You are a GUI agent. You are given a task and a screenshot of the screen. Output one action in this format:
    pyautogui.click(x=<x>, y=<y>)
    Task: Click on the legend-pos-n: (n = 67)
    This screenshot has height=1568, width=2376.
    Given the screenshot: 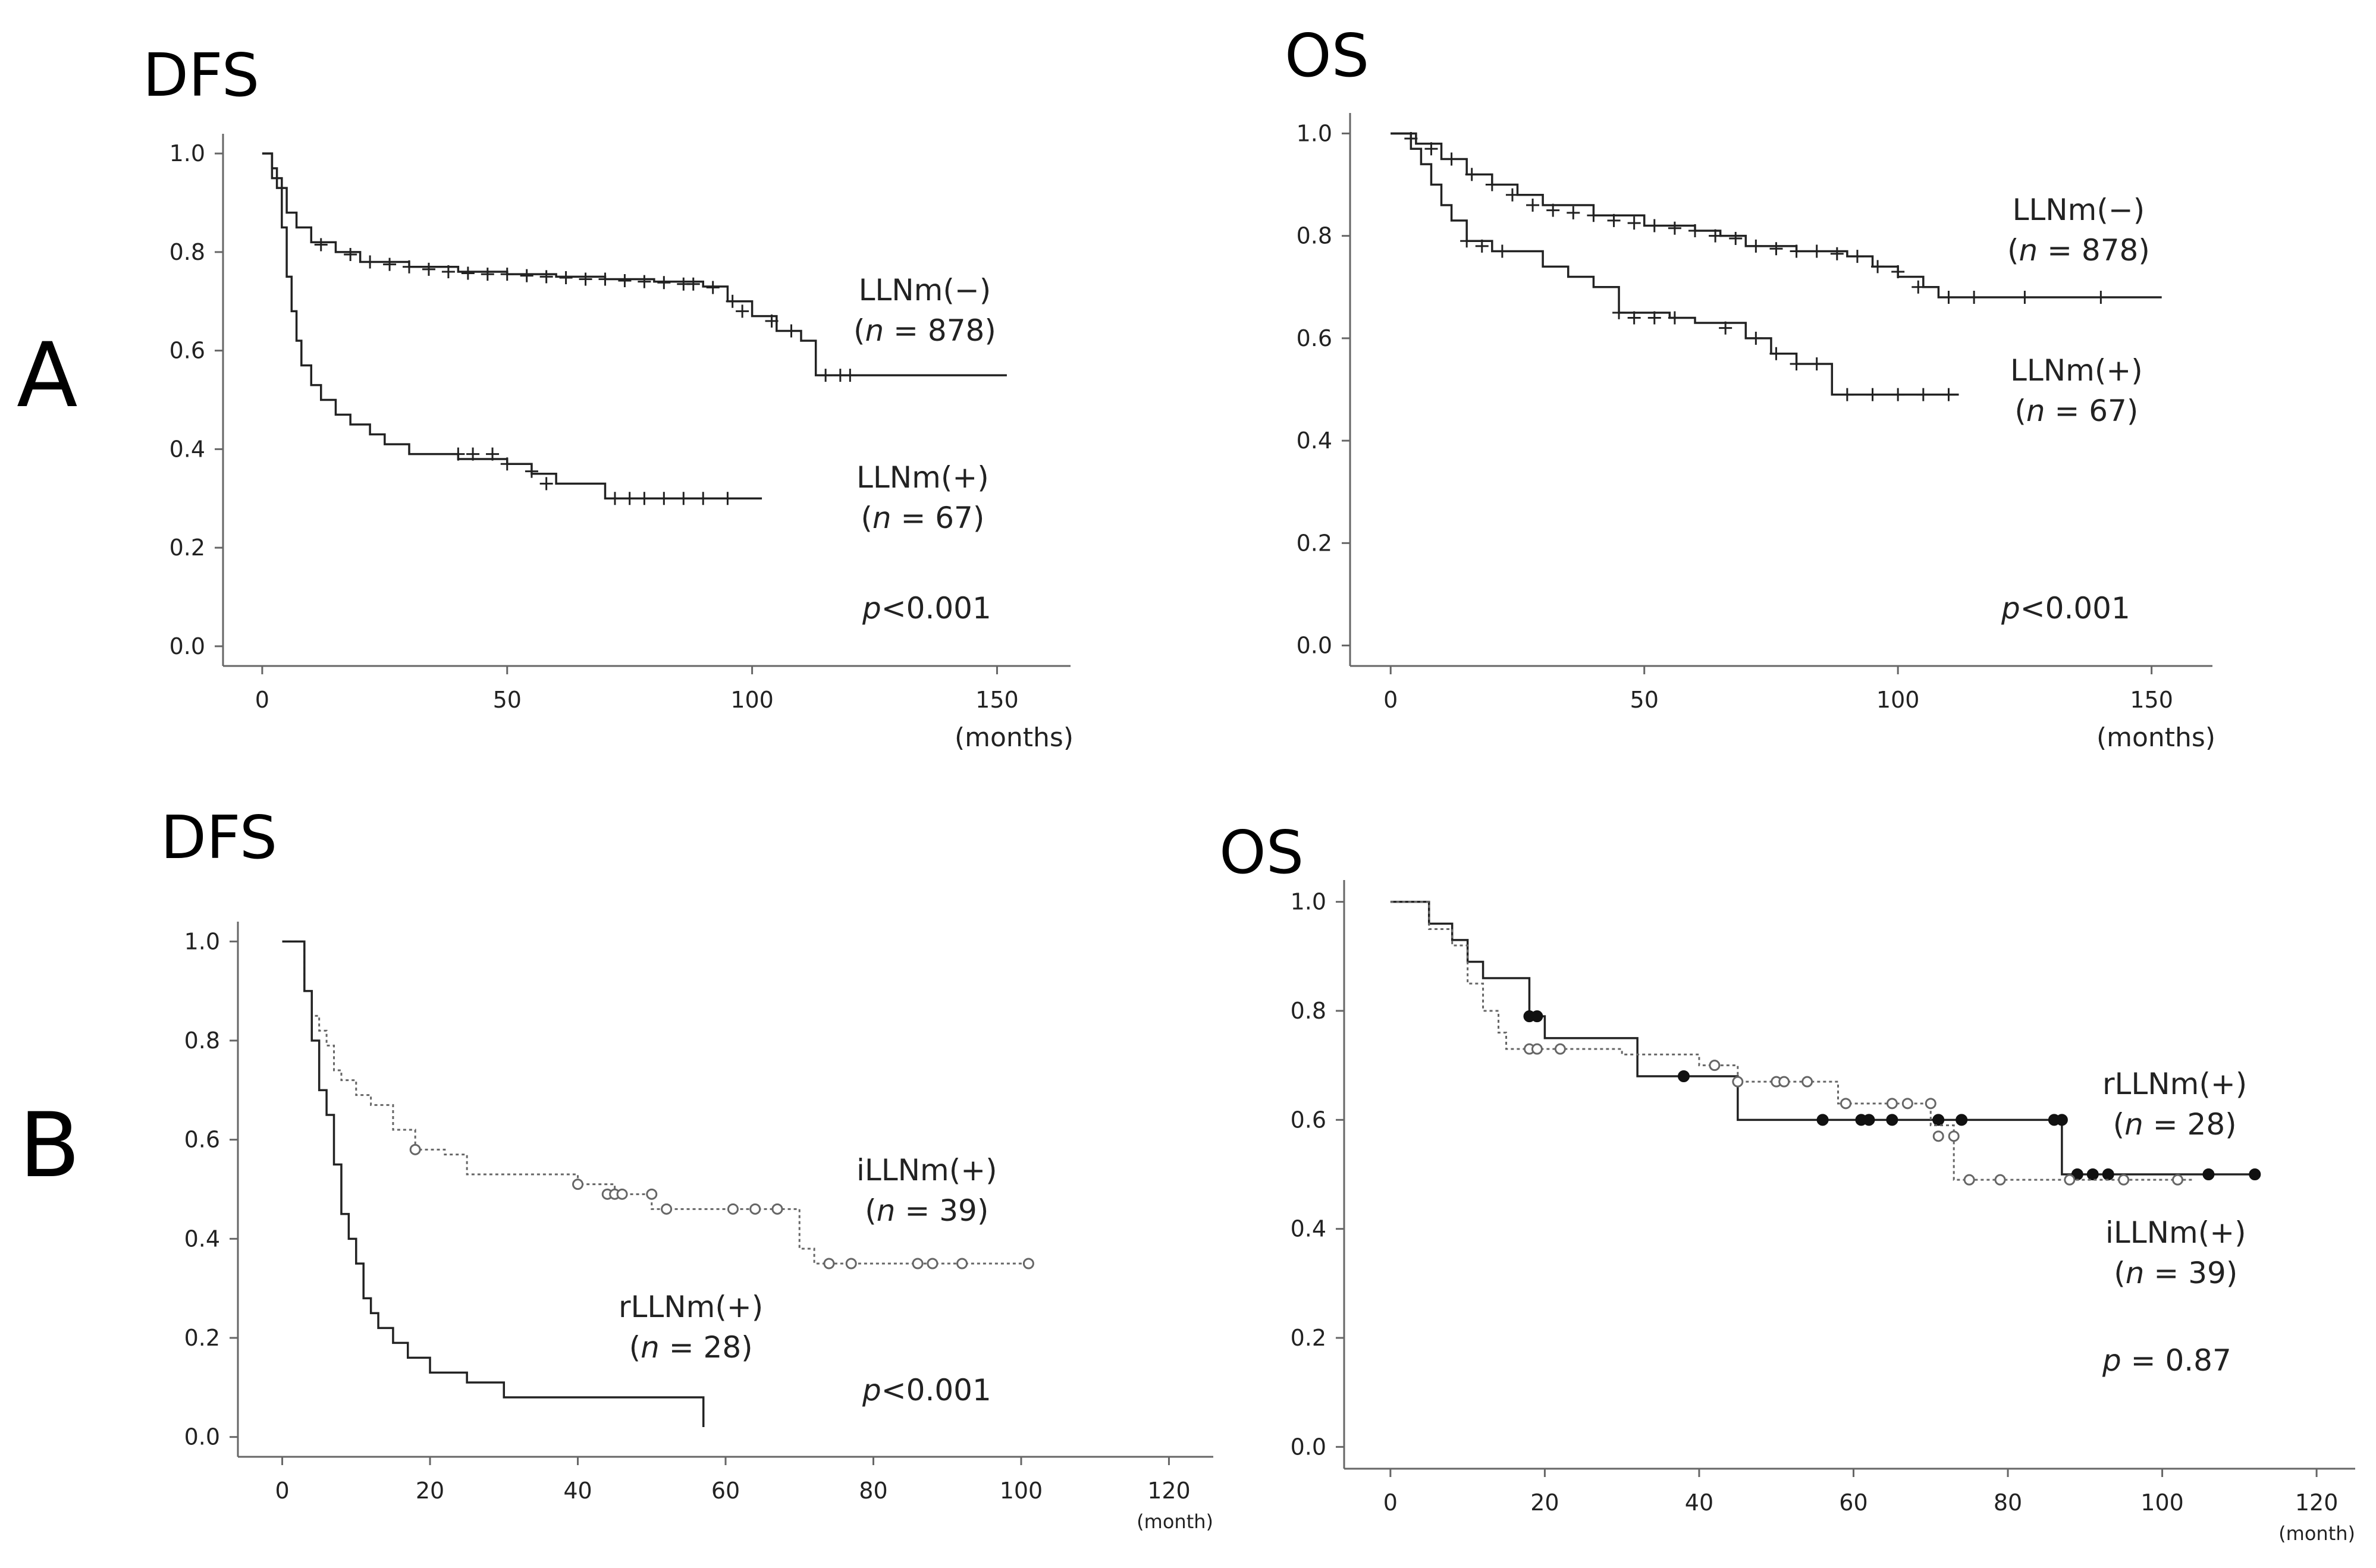 What is the action you would take?
    pyautogui.click(x=923, y=517)
    